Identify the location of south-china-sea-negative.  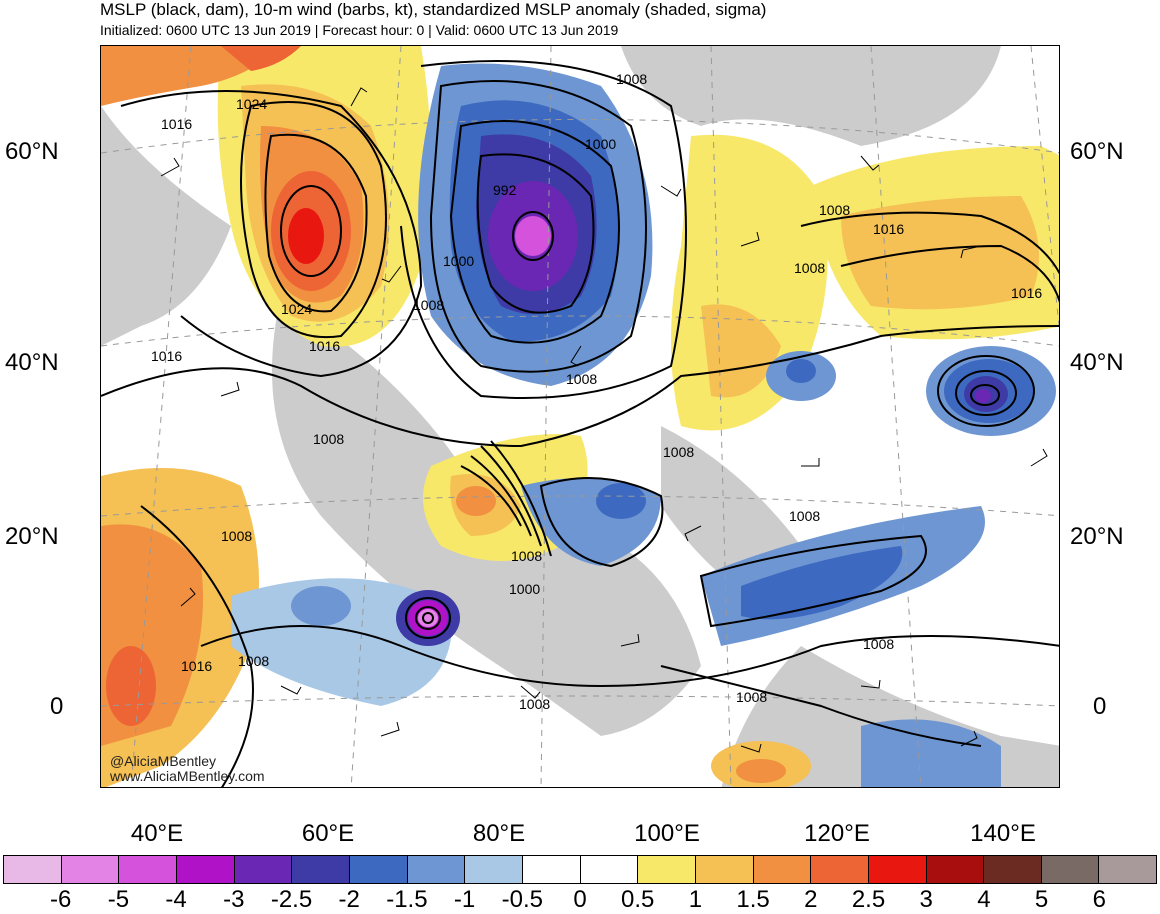
(931, 753).